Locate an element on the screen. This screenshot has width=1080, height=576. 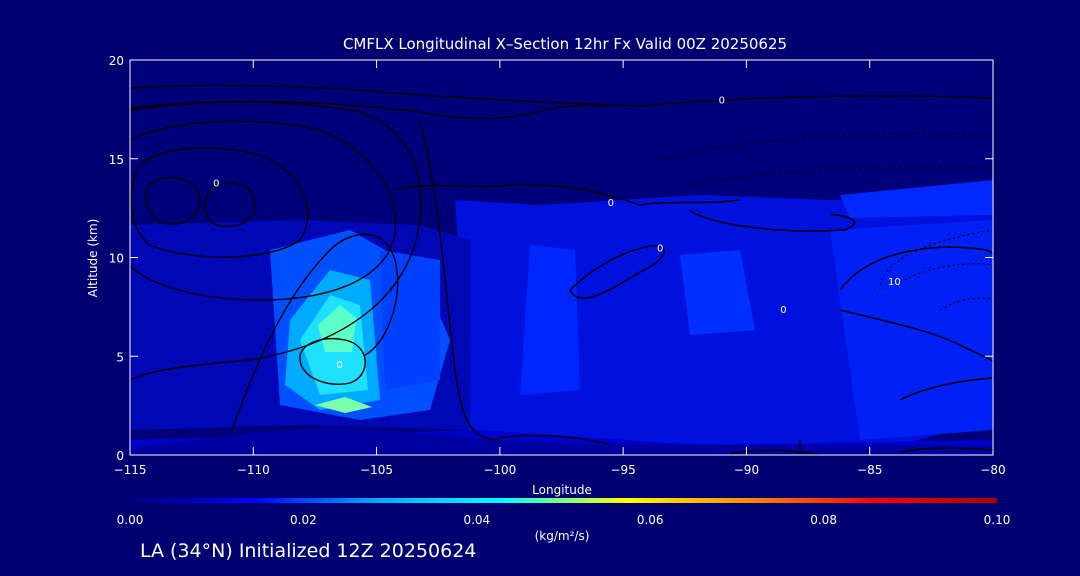
flux-fill-low-peak is located at coordinates (343, 405).